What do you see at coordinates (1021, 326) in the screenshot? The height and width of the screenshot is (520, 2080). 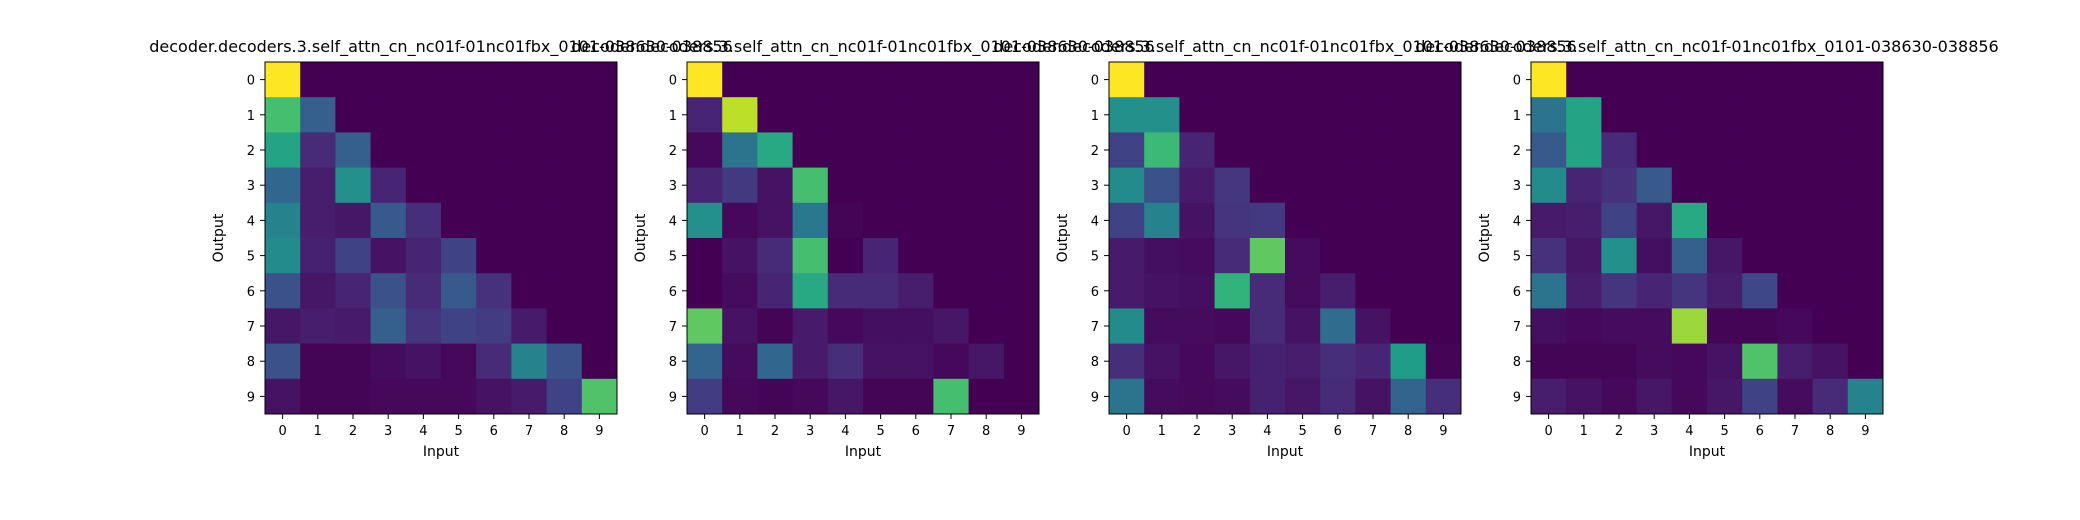 I see `heatmap-cell-r7-c9` at bounding box center [1021, 326].